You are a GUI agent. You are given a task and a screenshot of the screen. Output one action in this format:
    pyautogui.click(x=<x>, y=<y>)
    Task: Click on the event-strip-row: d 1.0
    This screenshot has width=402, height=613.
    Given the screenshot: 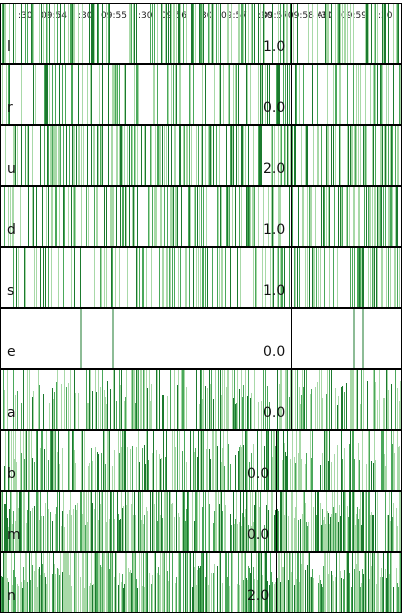 What is the action you would take?
    pyautogui.click(x=201, y=216)
    